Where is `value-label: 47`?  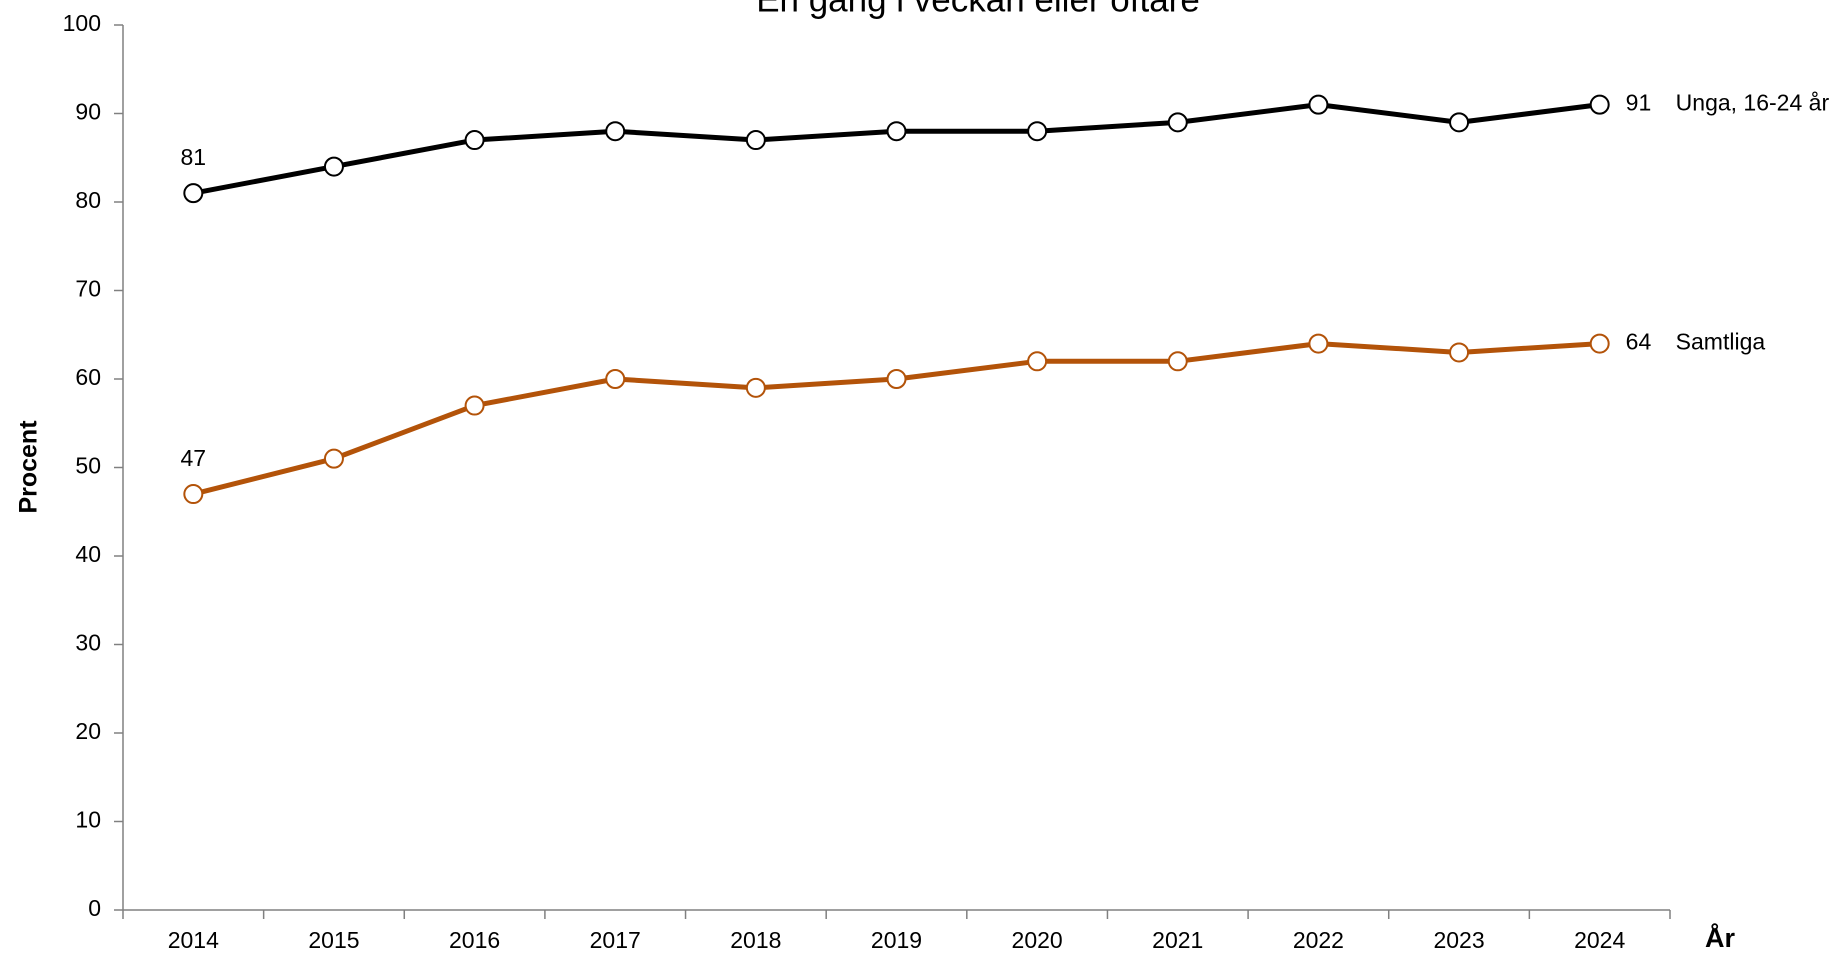
value-label: 47 is located at coordinates (194, 458).